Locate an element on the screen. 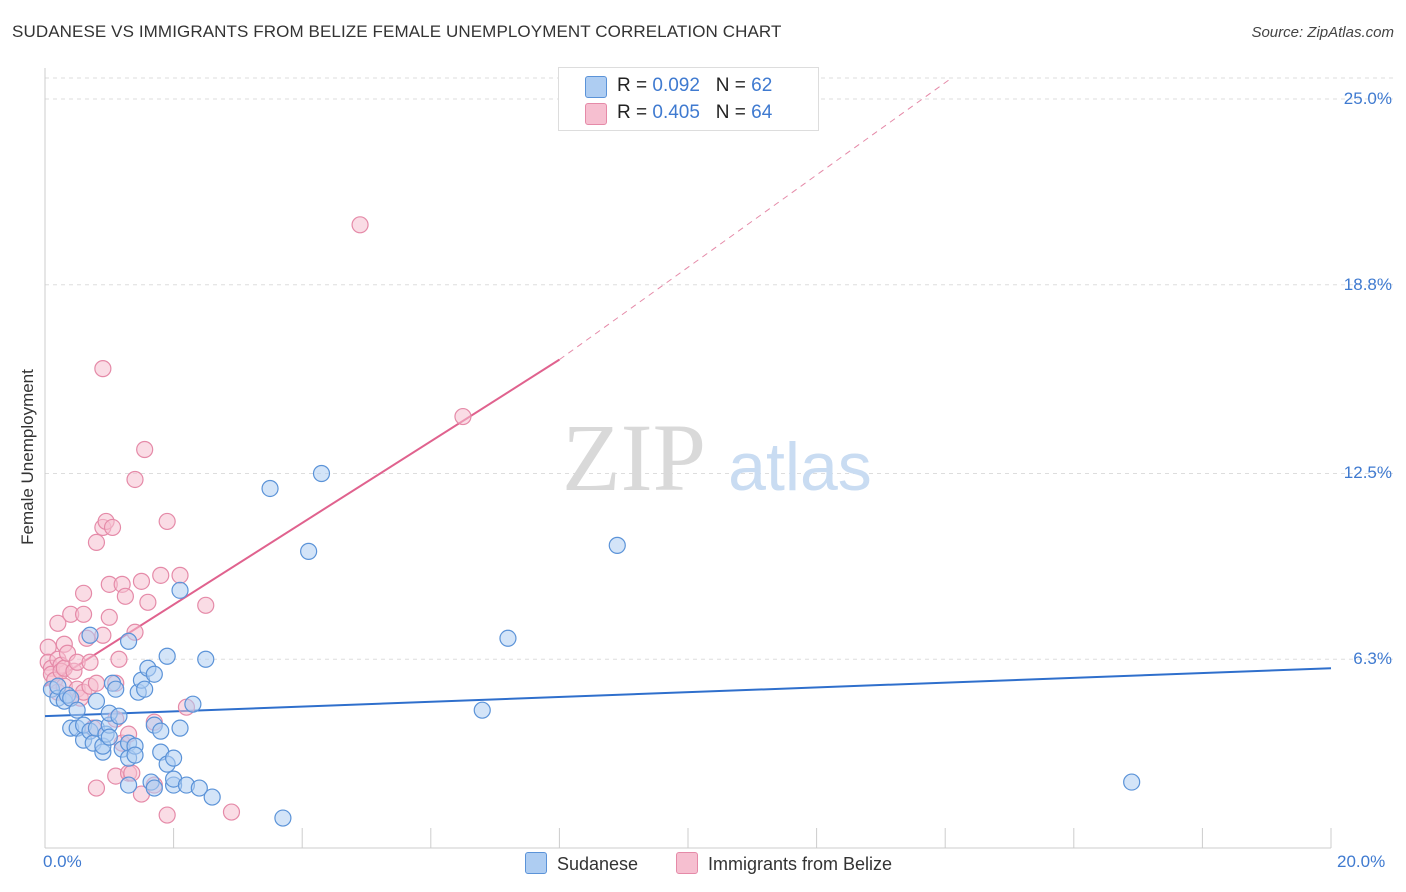 The height and width of the screenshot is (892, 1406). legend-label-belize: Immigrants from Belize is located at coordinates (800, 864).